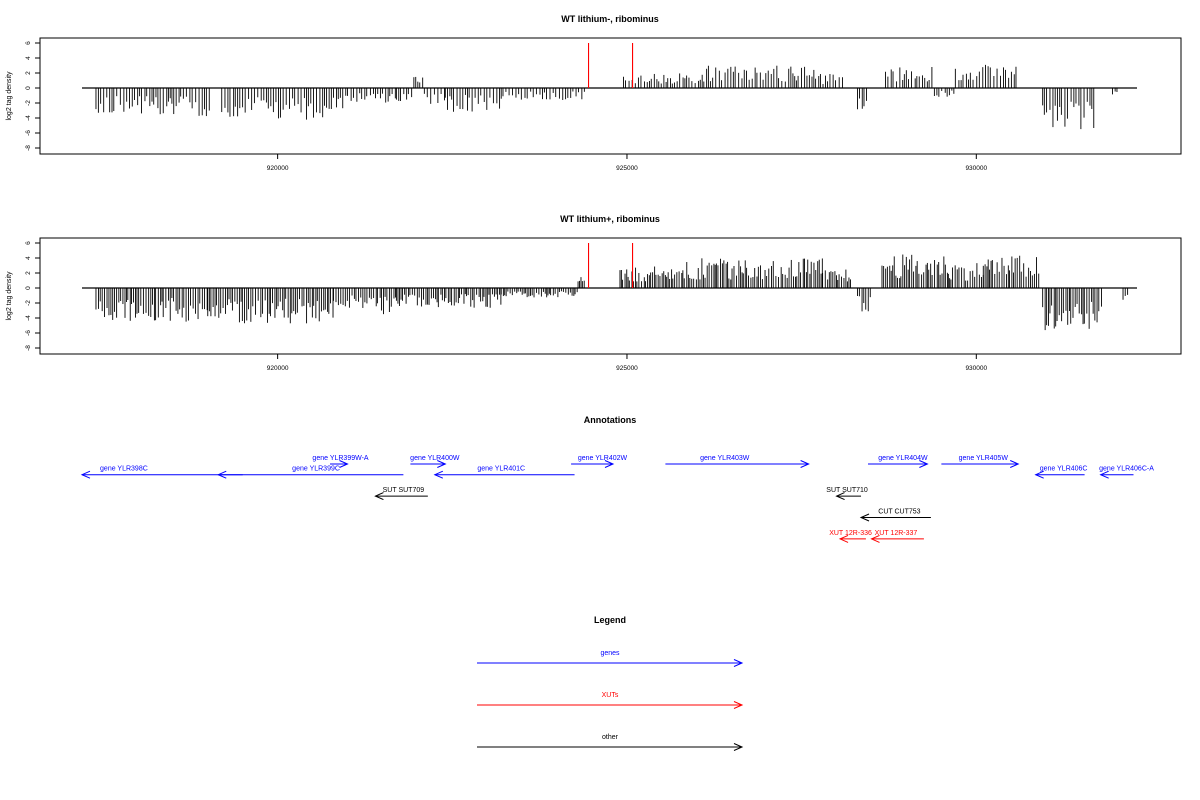  What do you see at coordinates (603, 458) in the screenshot?
I see `feature-label: gene YLR402W` at bounding box center [603, 458].